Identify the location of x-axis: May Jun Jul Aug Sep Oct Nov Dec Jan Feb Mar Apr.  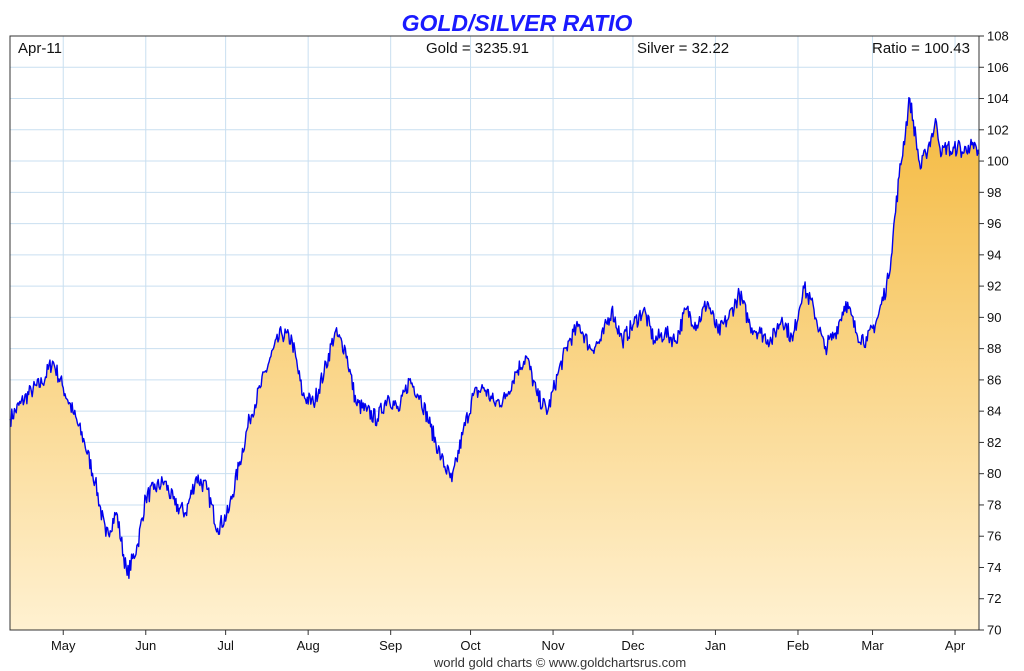
(508, 641).